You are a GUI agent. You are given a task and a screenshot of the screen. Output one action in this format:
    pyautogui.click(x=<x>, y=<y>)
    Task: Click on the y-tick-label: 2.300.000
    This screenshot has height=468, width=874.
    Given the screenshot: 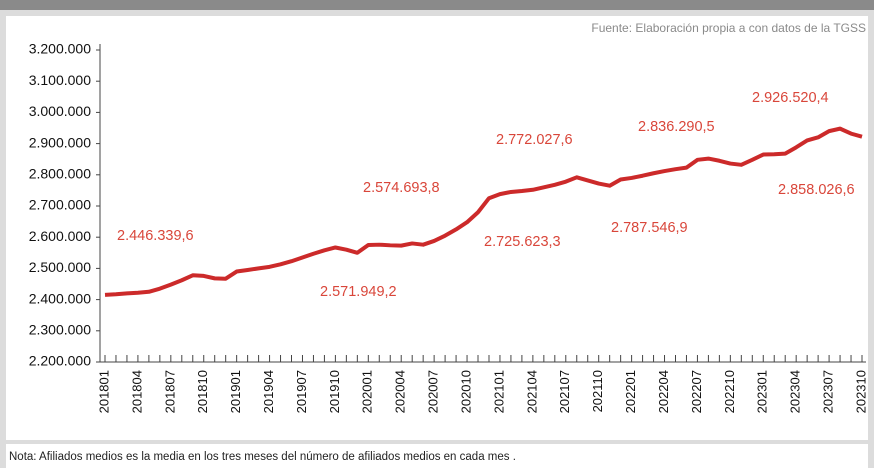 What is the action you would take?
    pyautogui.click(x=60, y=330)
    